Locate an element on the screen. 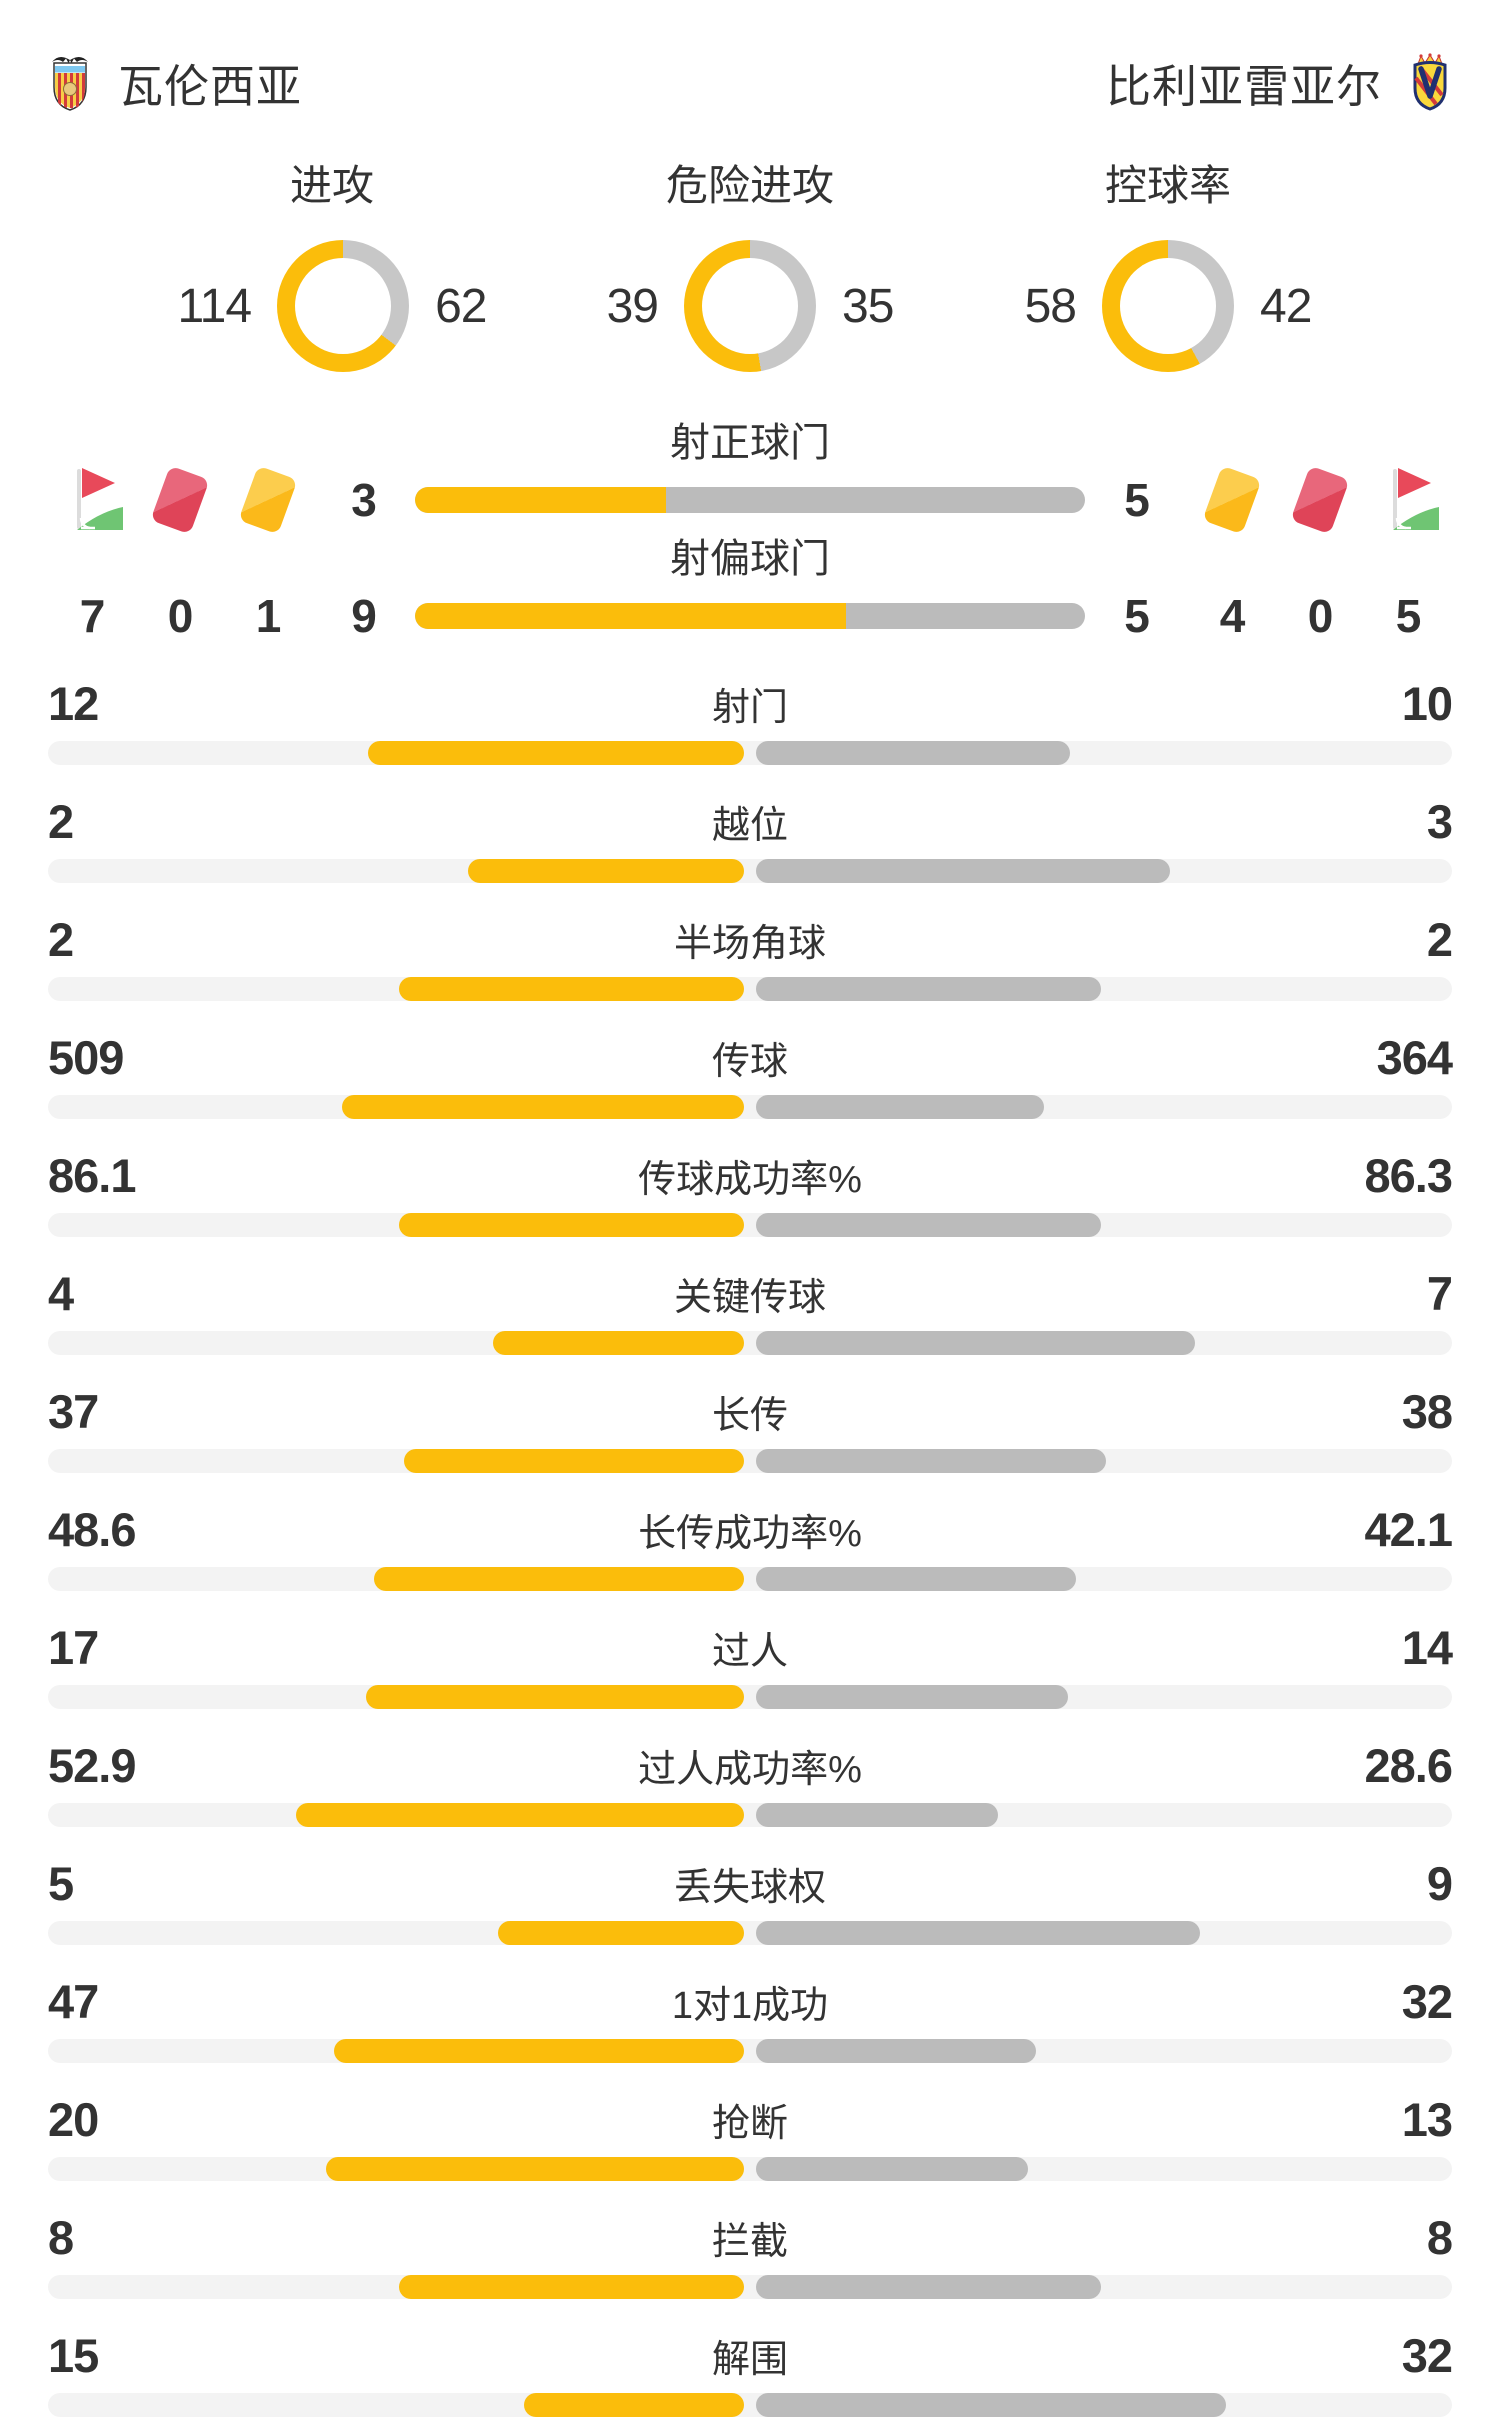 This screenshot has width=1500, height=2417. stat-away-value: 13 is located at coordinates (1427, 2119).